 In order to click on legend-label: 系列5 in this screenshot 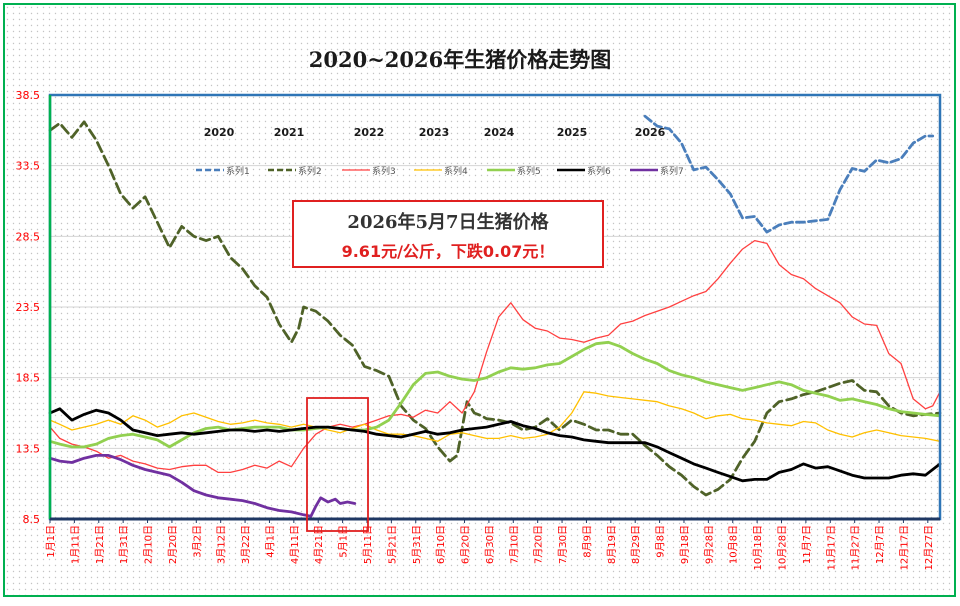, I will do `click(529, 171)`.